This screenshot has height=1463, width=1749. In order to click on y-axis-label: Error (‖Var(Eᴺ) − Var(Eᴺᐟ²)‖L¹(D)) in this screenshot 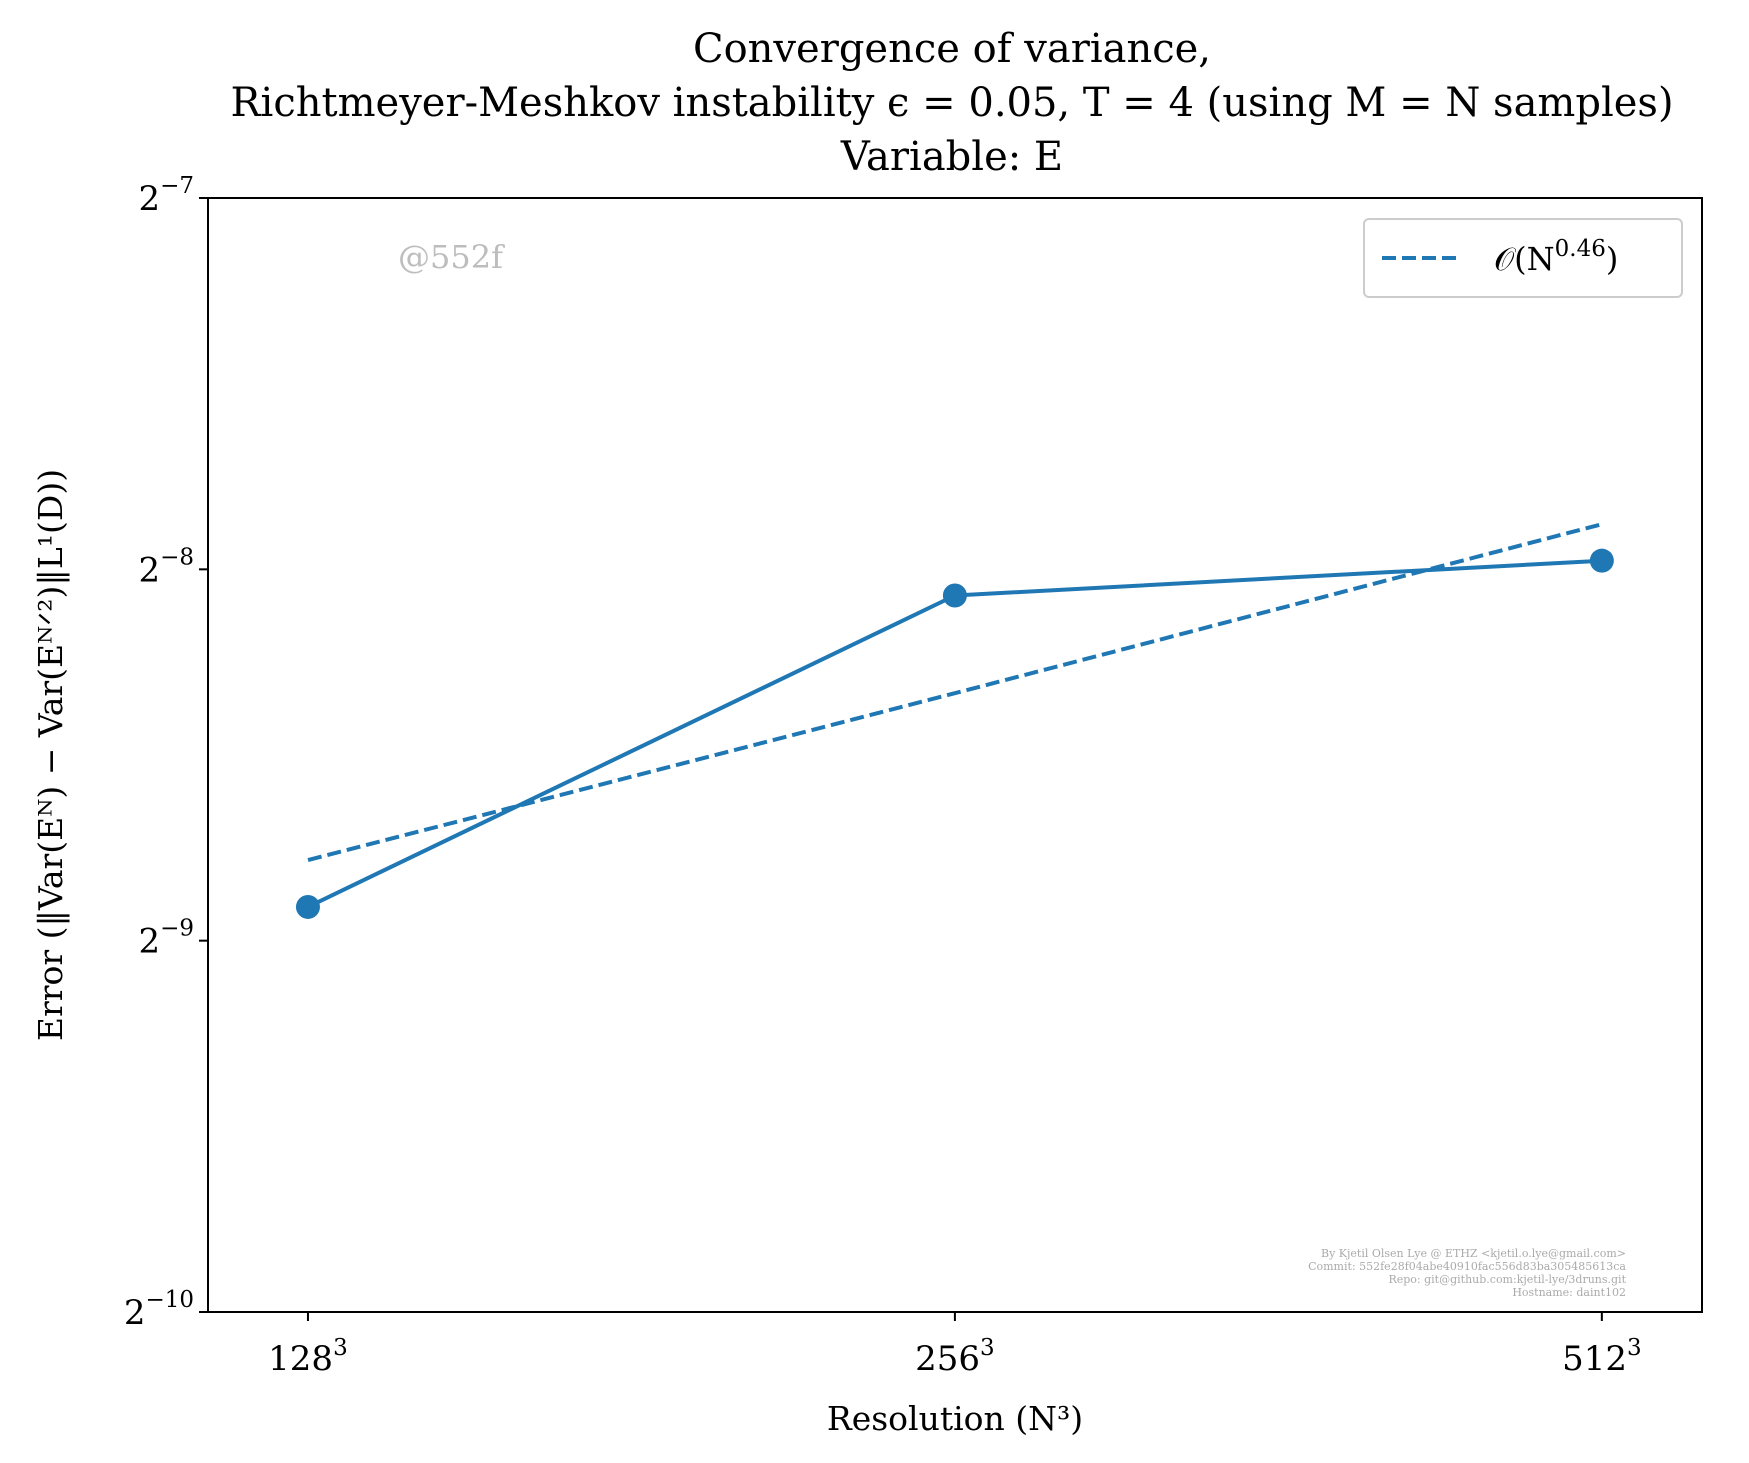, I will do `click(50, 755)`.